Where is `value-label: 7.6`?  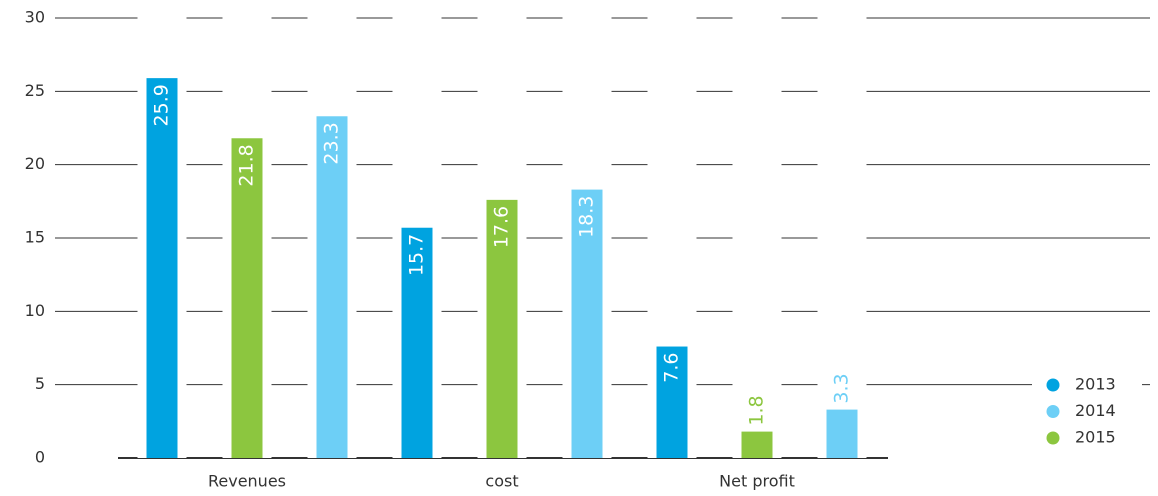 value-label: 7.6 is located at coordinates (672, 368).